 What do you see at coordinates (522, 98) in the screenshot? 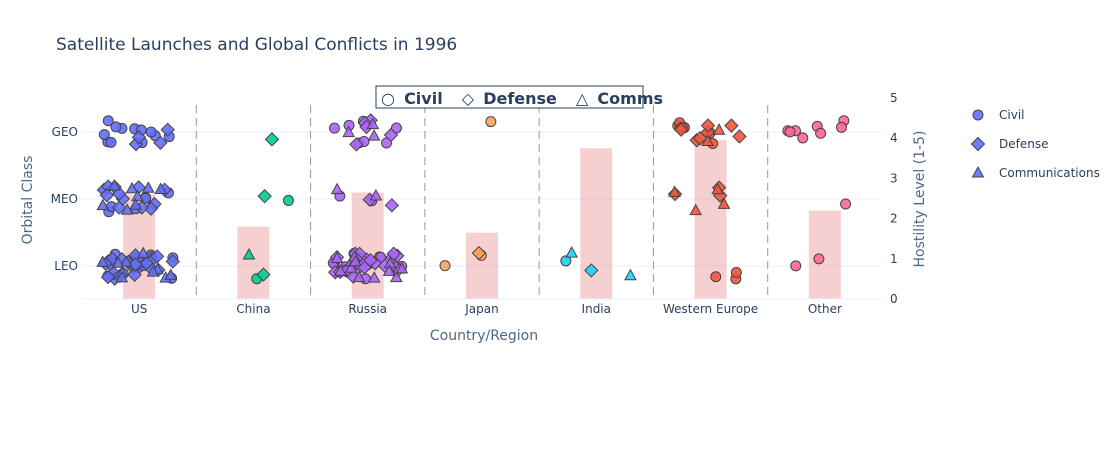
I see `symbol-key-text: ○ Civil ◇ Defense △ Comms` at bounding box center [522, 98].